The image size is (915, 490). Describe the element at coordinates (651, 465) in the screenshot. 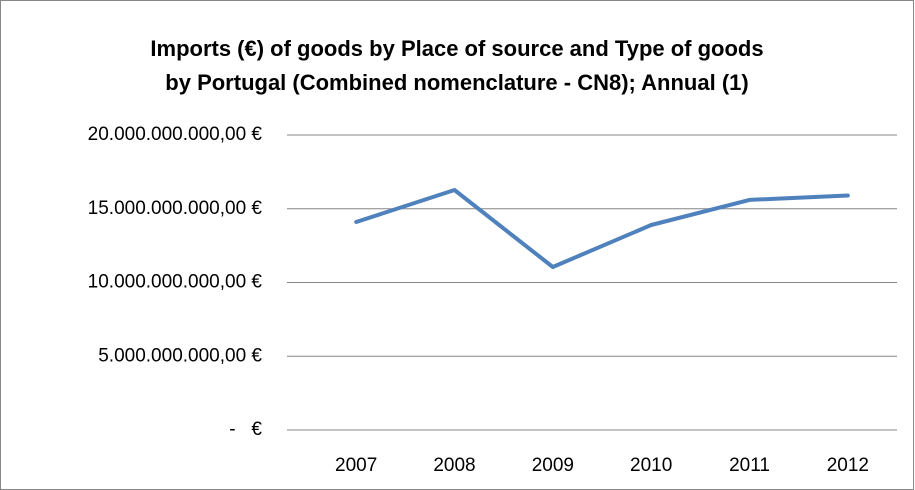

I see `x-tick-label: 2010` at that location.